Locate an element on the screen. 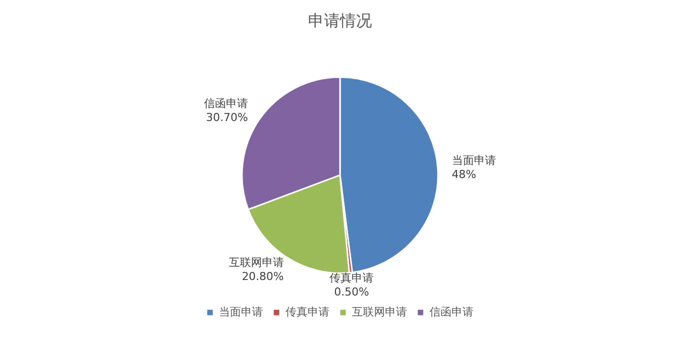 Image resolution: width=680 pixels, height=340 pixels. chart-title: 申请情况 is located at coordinates (340, 20).